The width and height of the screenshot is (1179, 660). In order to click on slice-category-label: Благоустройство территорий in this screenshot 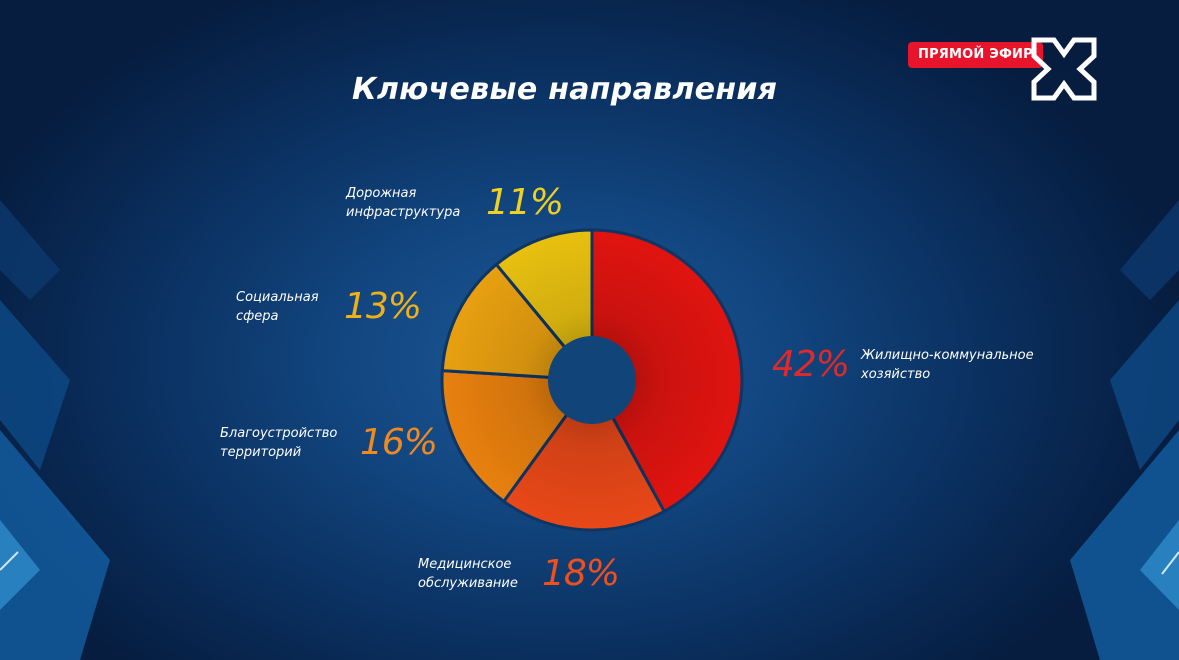, I will do `click(279, 442)`.